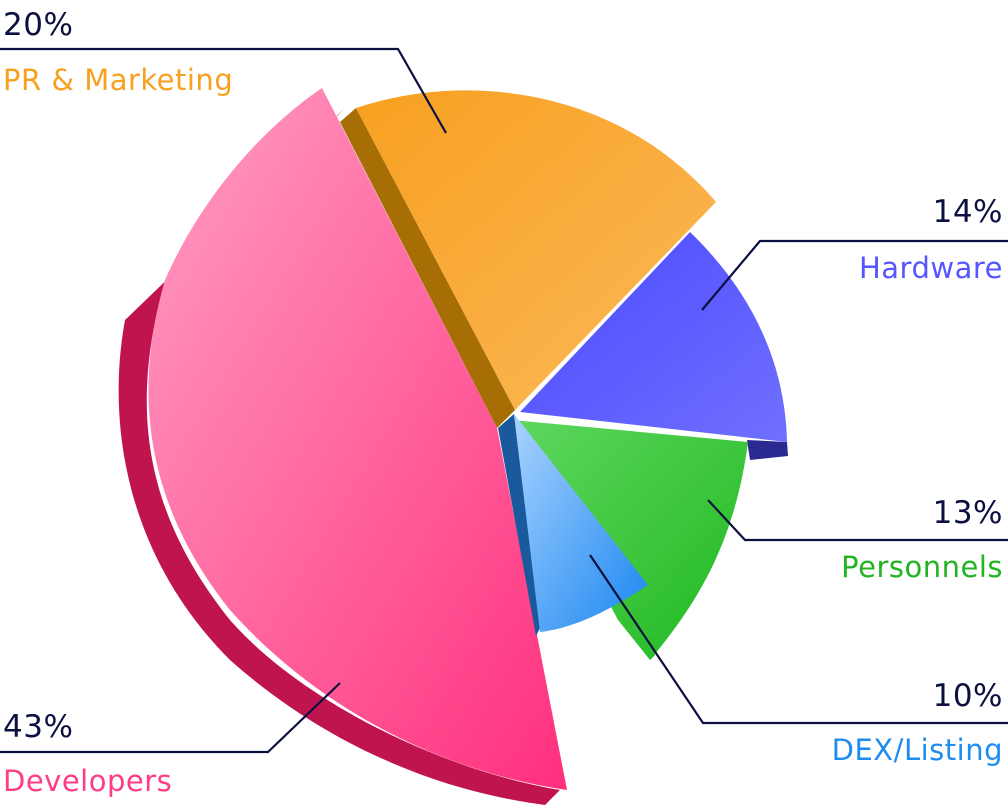  I want to click on category-label-dex-listing: DEX/Listing, so click(917, 750).